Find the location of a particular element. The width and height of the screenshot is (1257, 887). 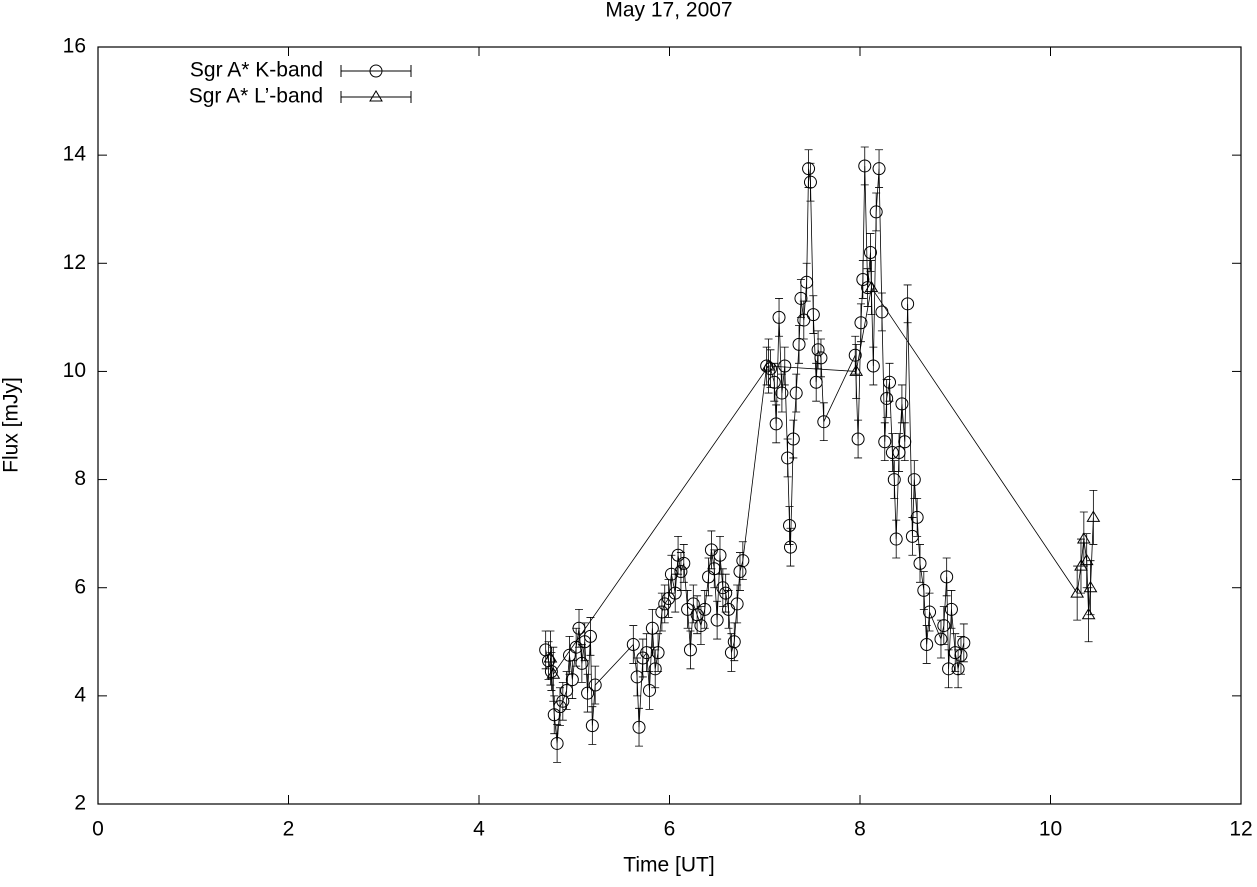

y-tick-label: 4 is located at coordinates (80, 694).